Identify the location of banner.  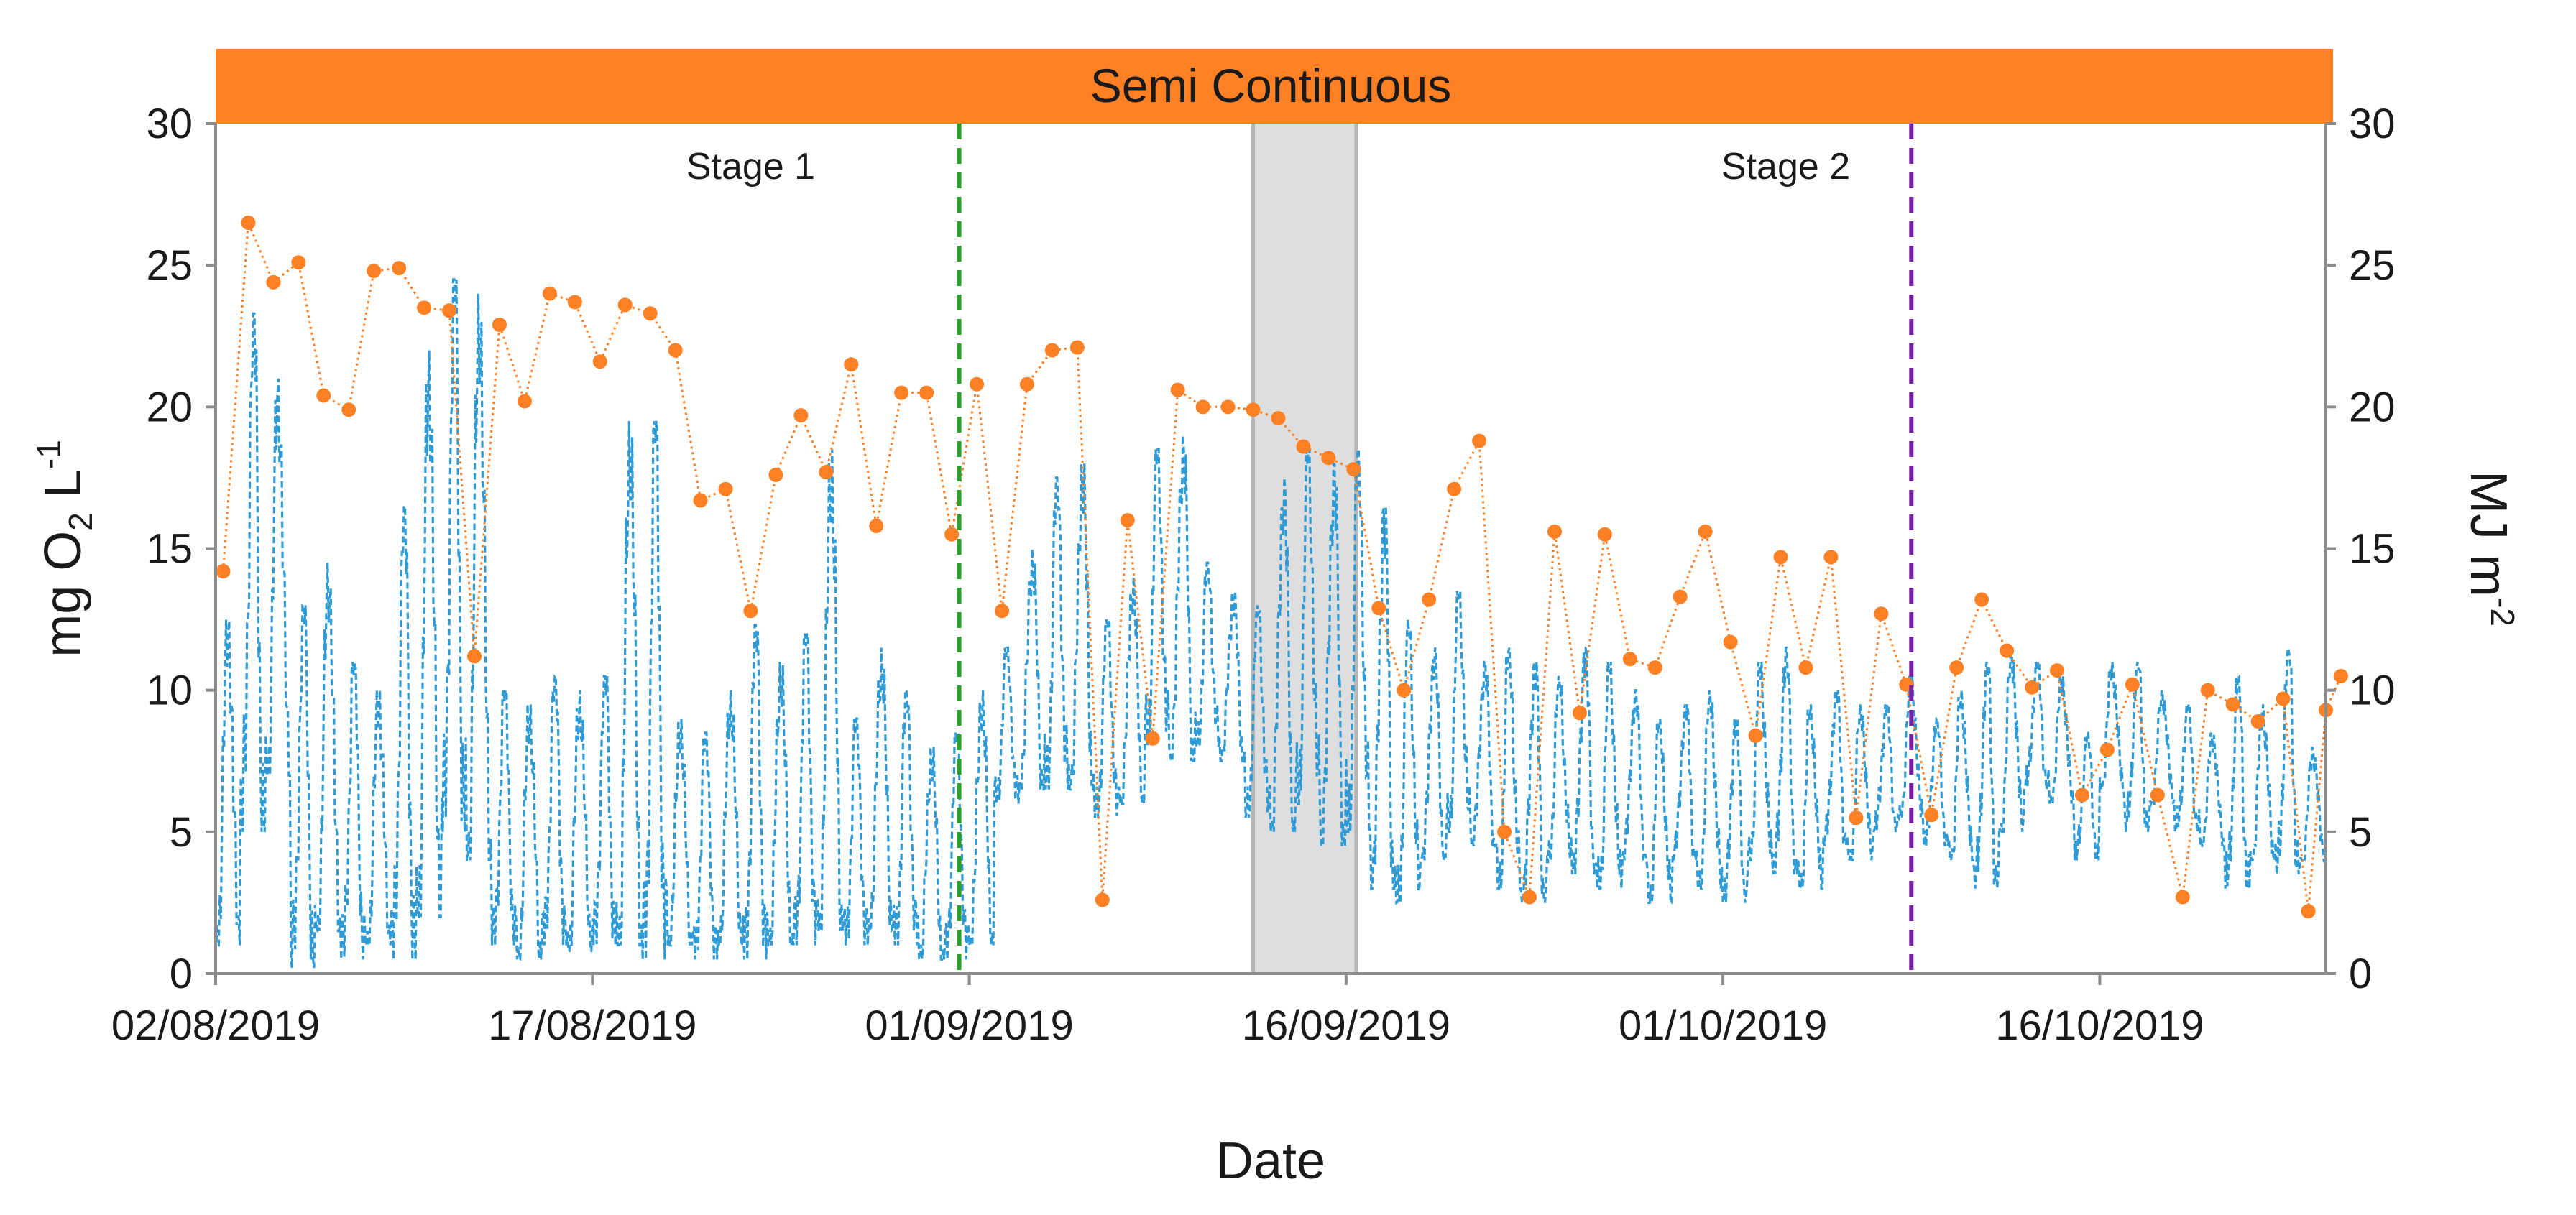
(1274, 86).